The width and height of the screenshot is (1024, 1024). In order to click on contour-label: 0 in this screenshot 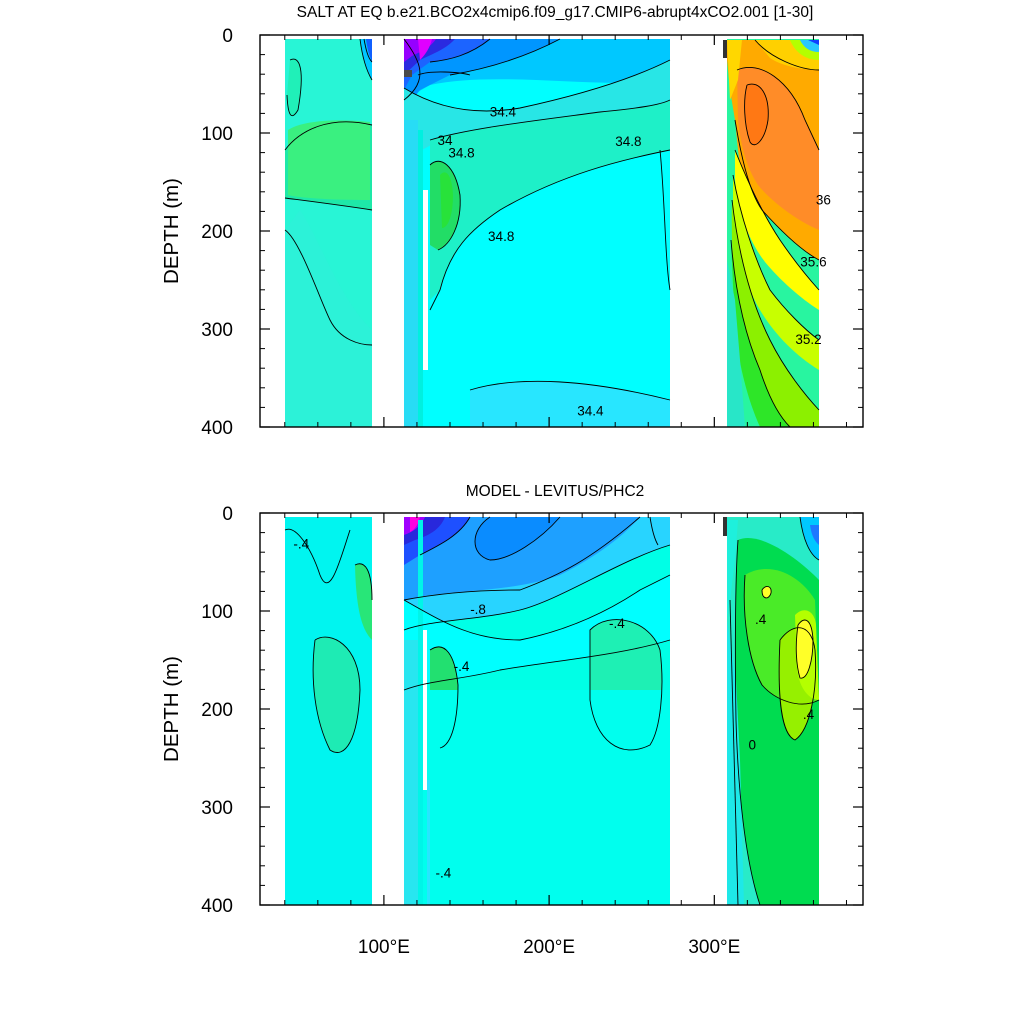, I will do `click(753, 744)`.